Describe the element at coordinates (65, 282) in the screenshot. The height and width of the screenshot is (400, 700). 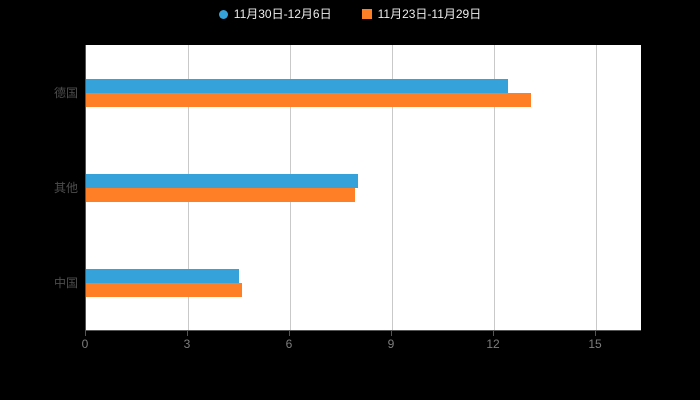
I see `y-axis-label-中国: 中国` at that location.